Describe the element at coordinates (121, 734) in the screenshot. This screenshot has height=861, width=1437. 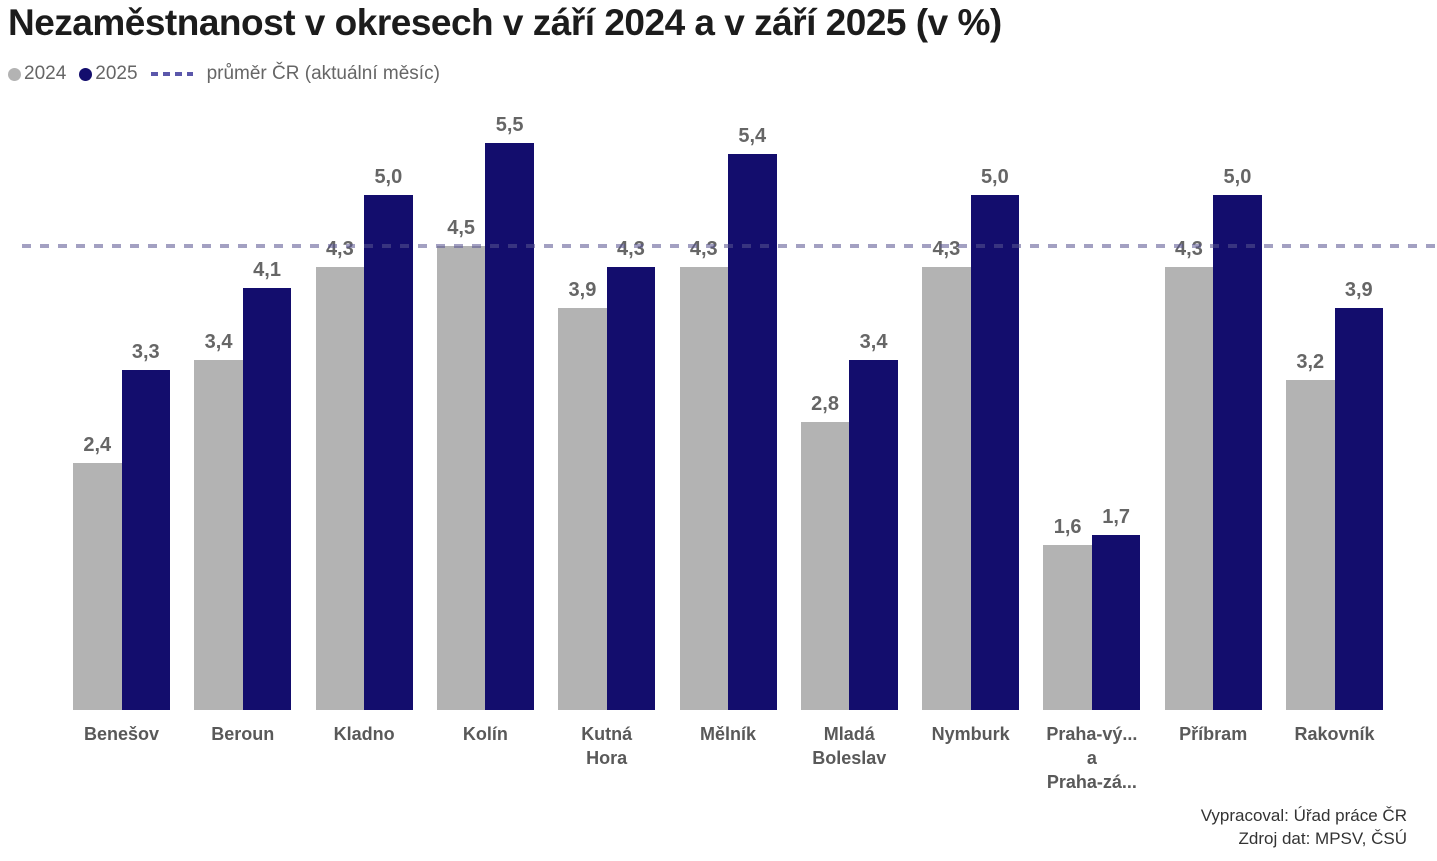
I see `category-label-0: Benešov` at that location.